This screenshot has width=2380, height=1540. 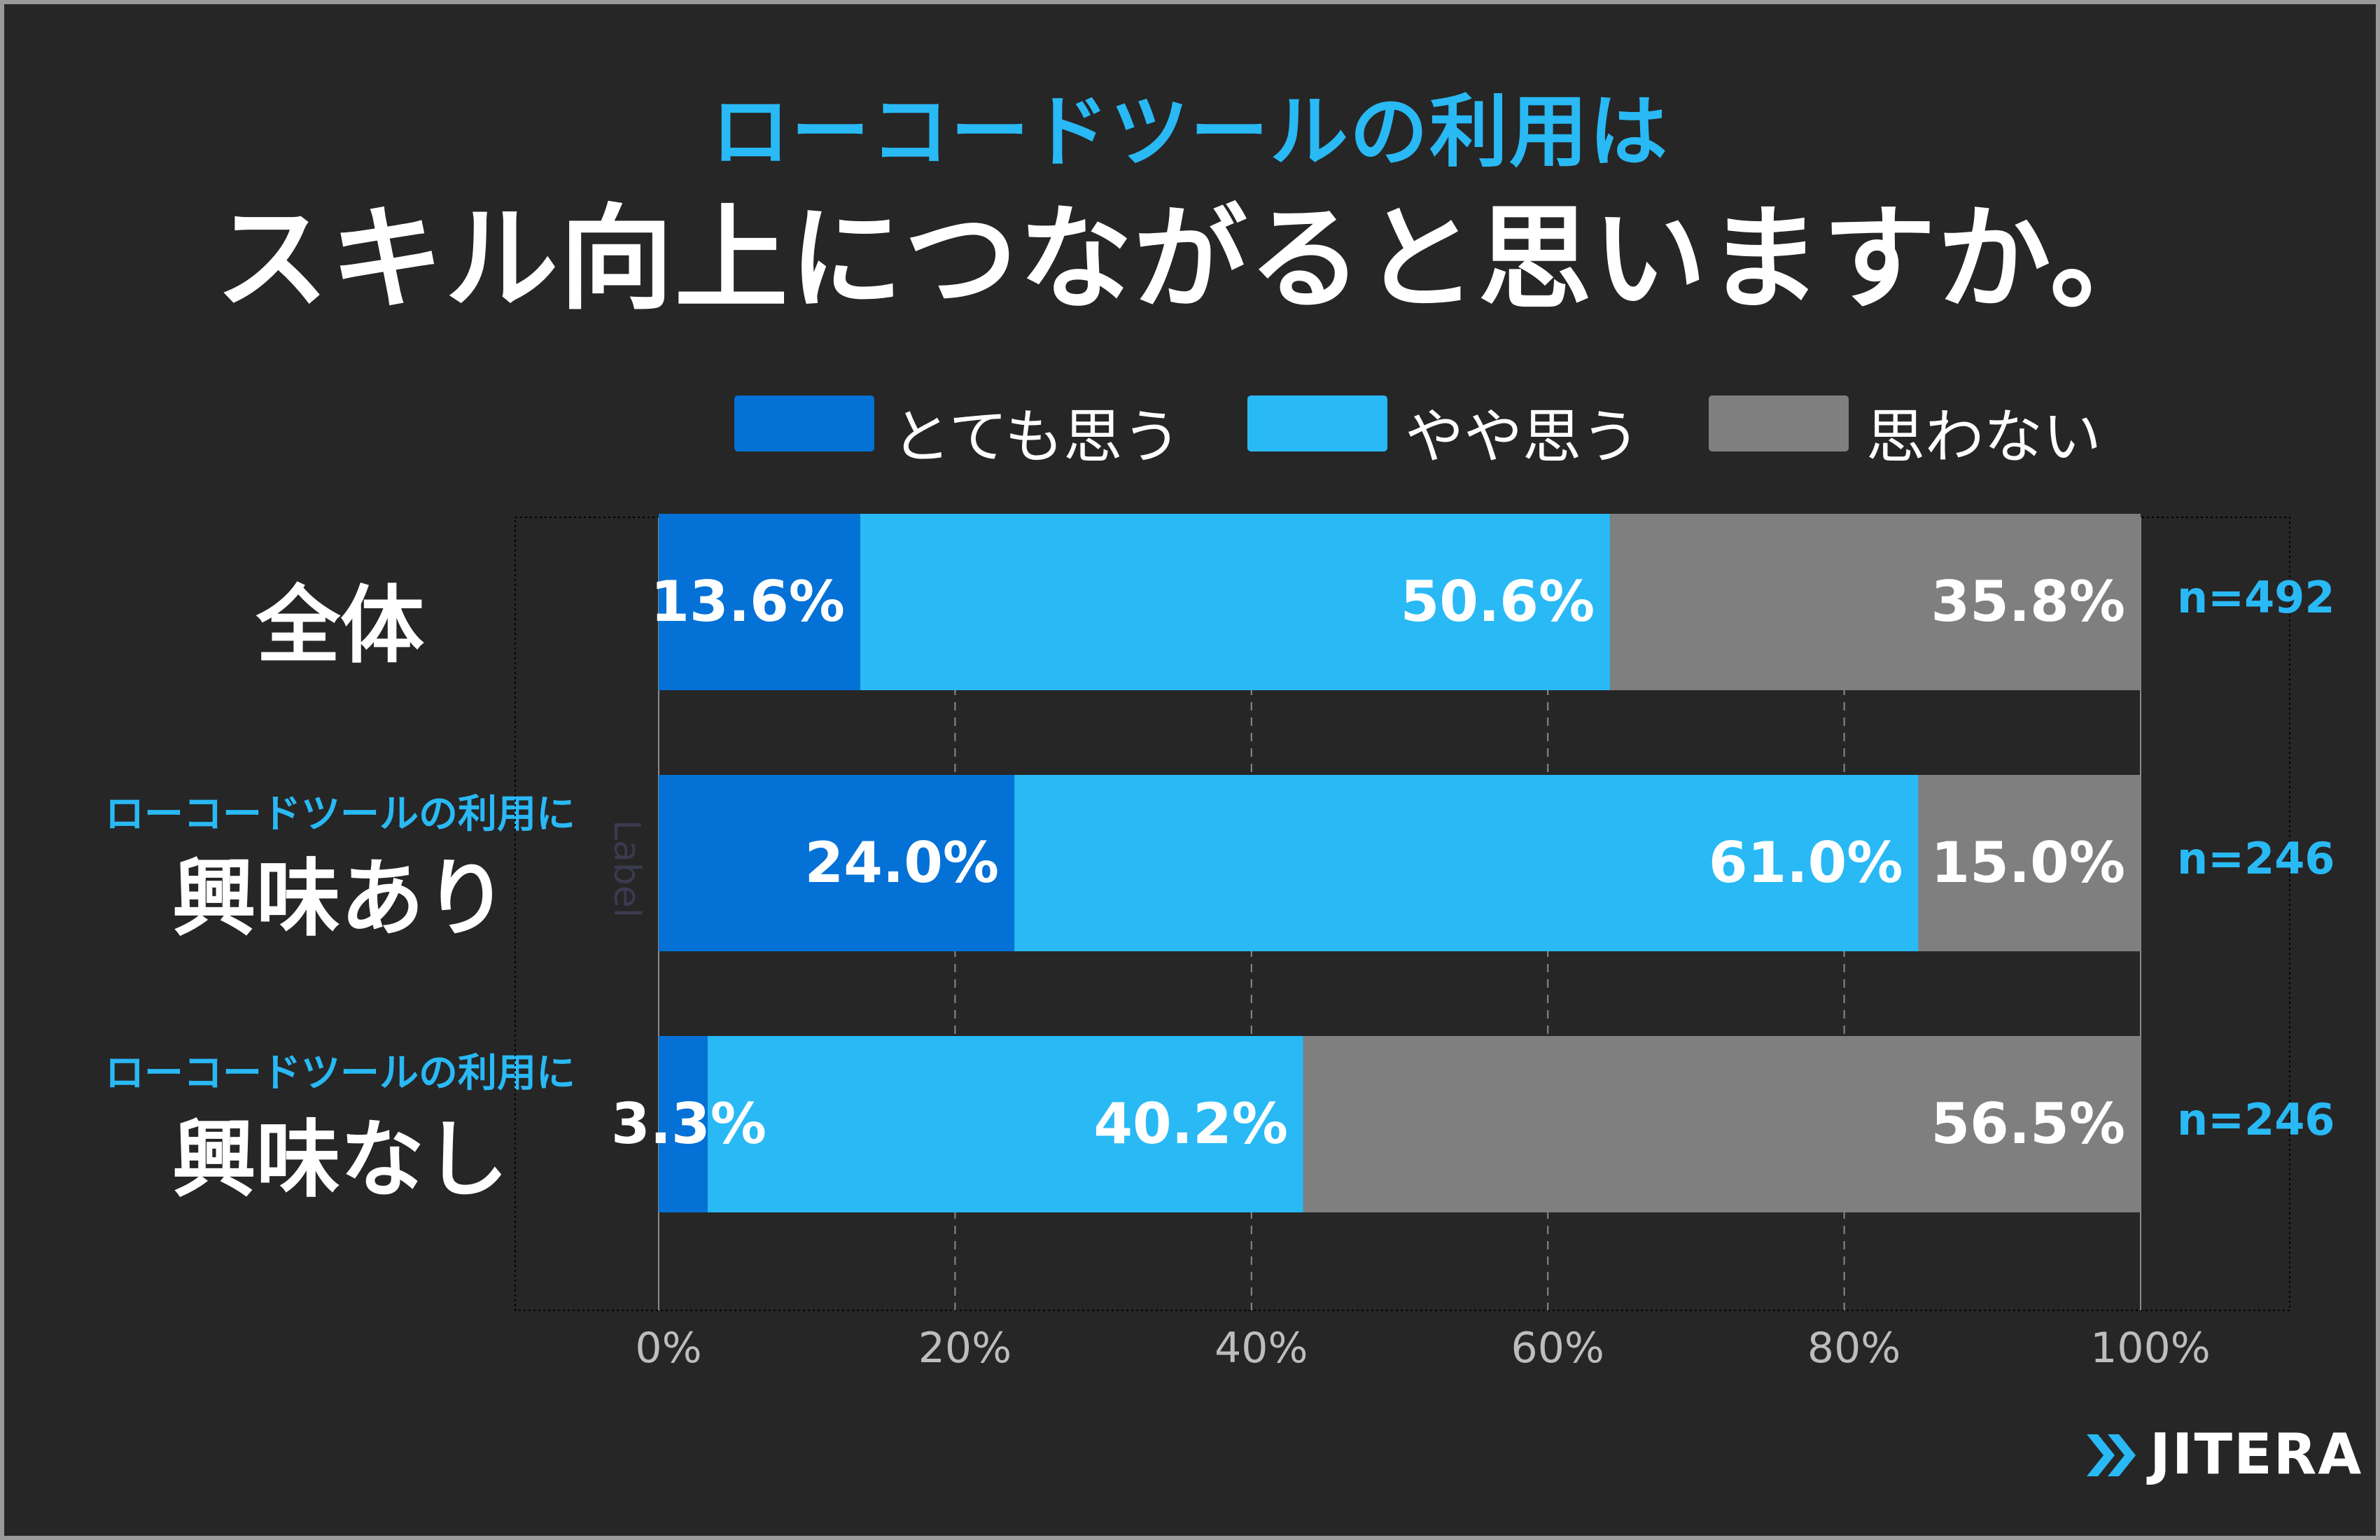 I want to click on data-label-row1-series1: 61.0%, so click(x=1806, y=862).